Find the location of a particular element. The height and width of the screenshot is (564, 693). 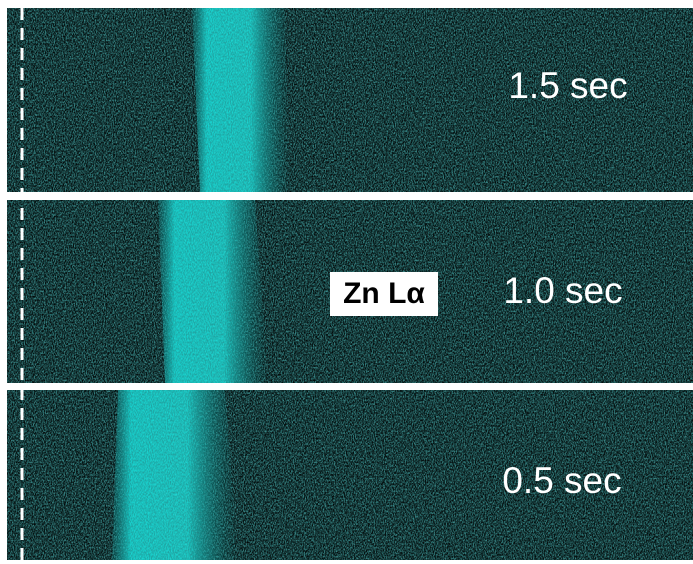

element-label-box is located at coordinates (384, 294).